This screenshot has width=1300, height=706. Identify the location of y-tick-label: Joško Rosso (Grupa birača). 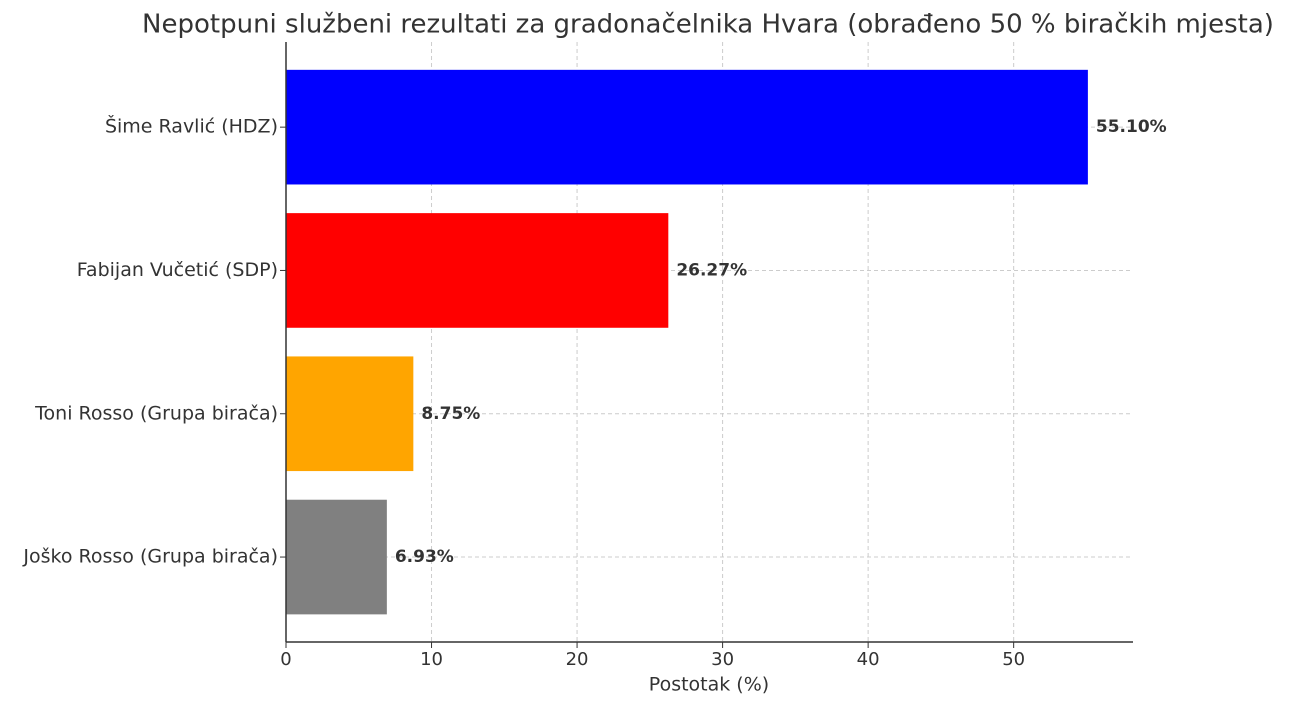
(150, 557).